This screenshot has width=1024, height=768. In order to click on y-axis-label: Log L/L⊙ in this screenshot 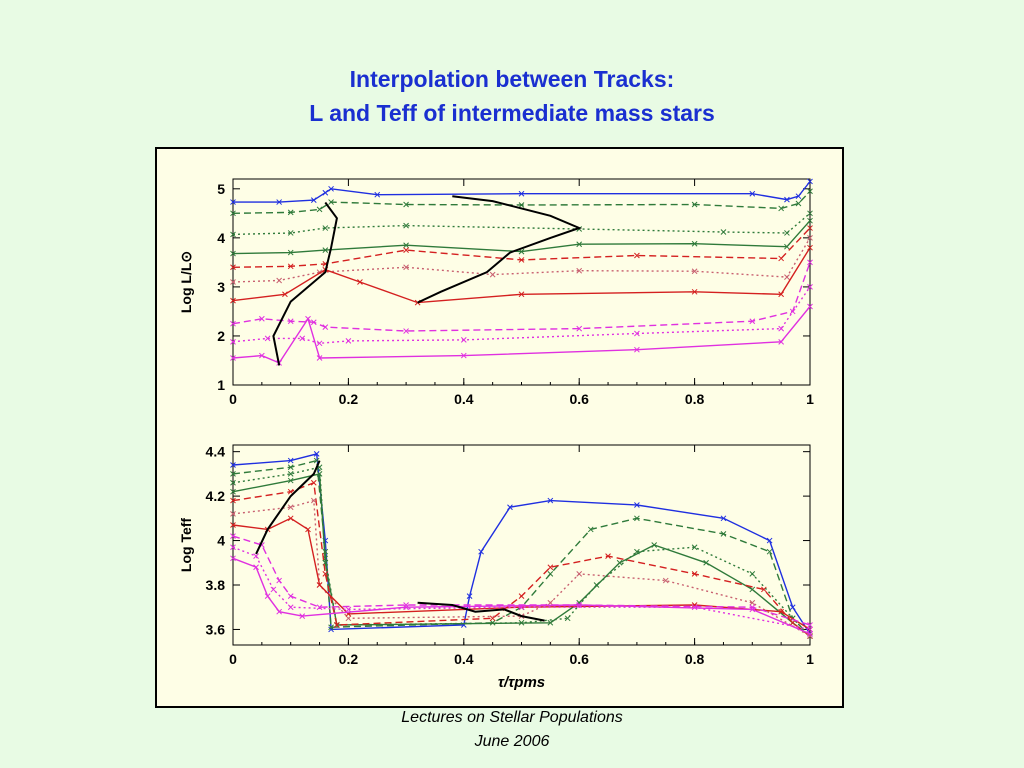, I will do `click(186, 282)`.